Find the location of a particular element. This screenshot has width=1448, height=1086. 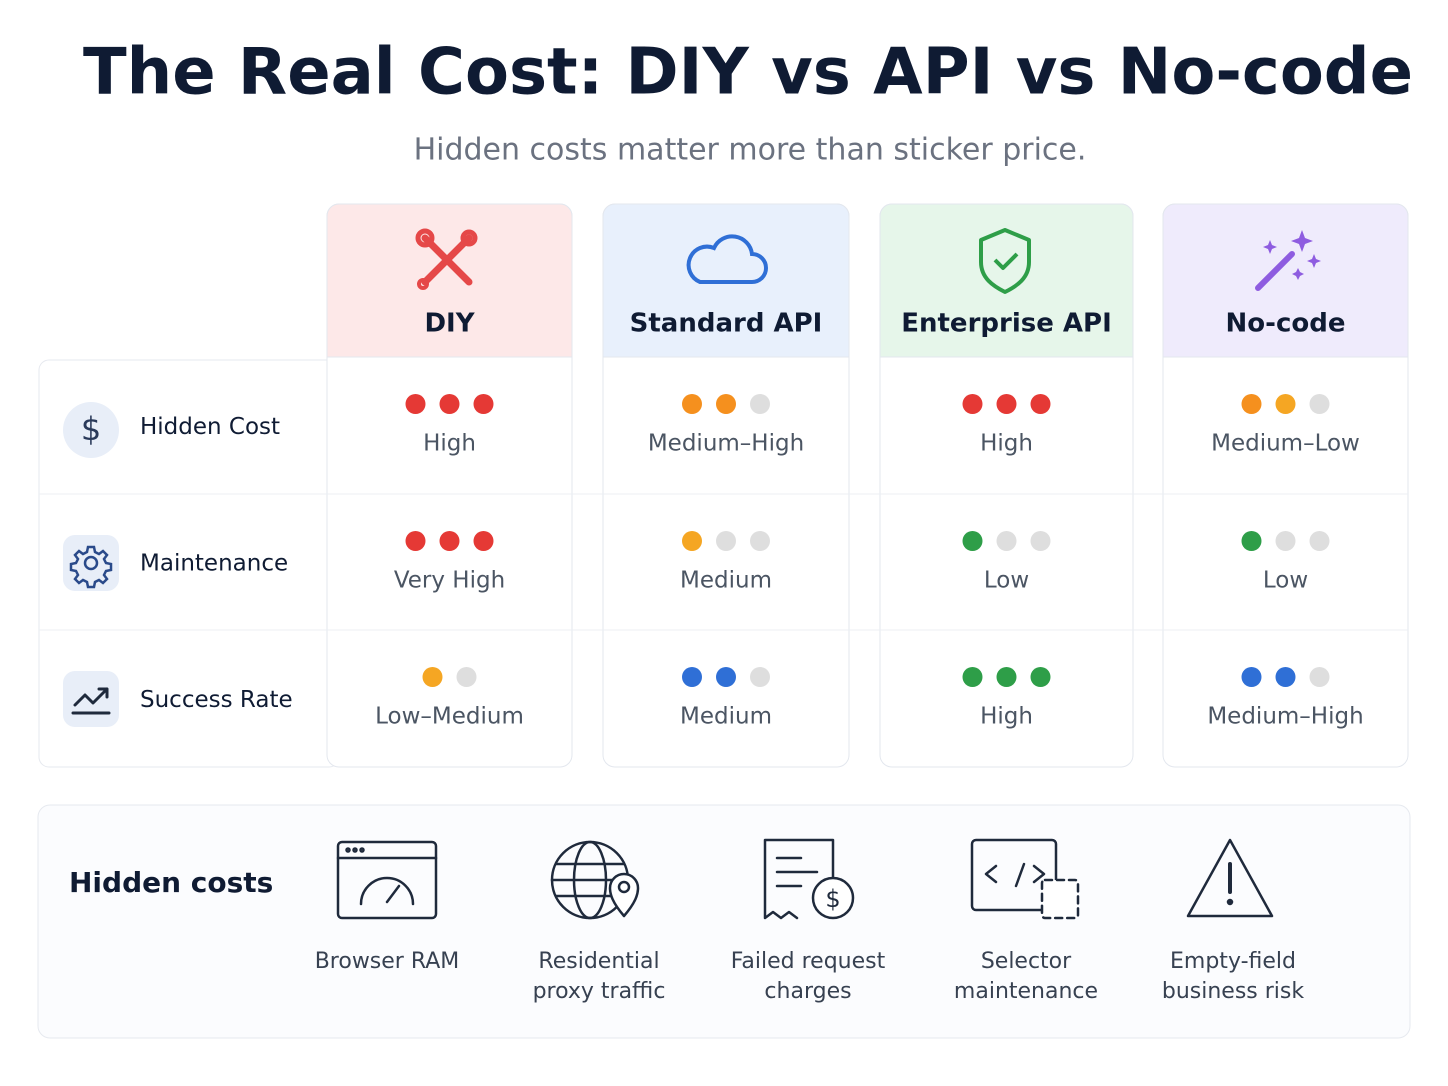

hidden-cost-label: Failed request is located at coordinates (808, 961).